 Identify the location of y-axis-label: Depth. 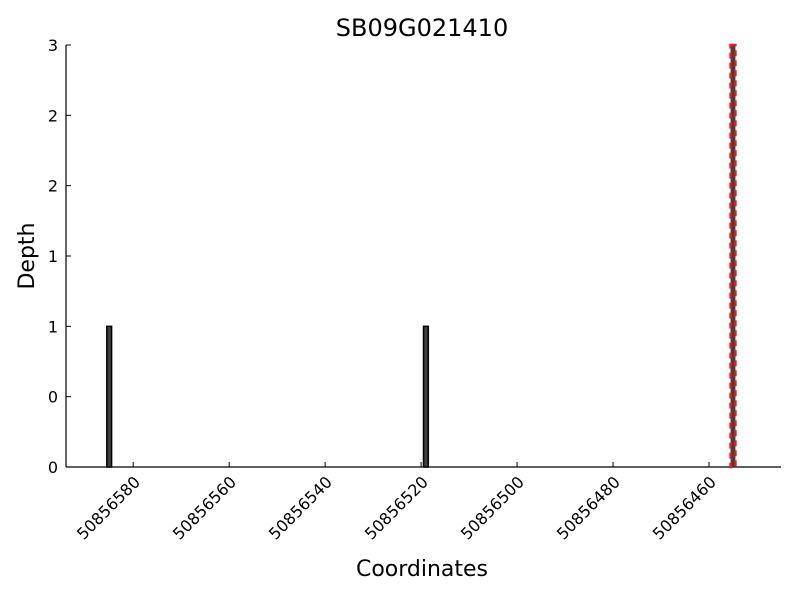
(27, 255).